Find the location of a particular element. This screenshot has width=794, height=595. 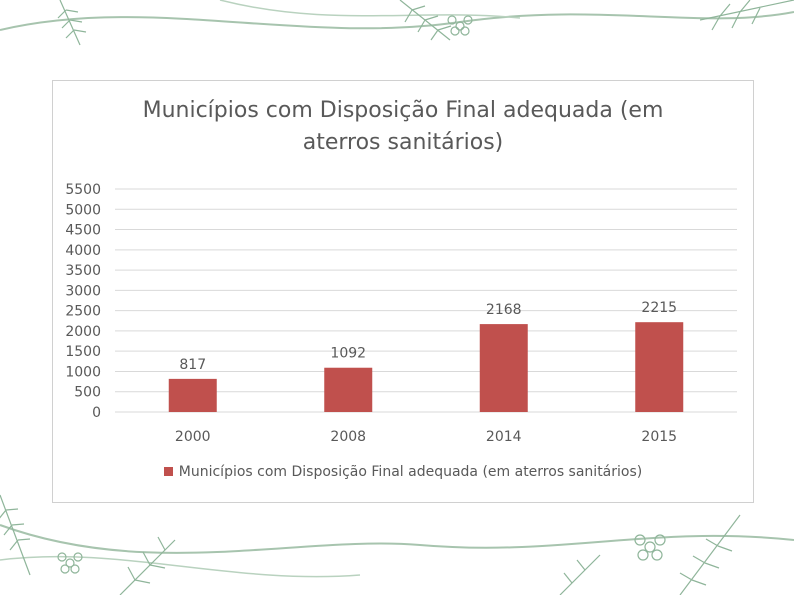

y-tick-label: 5000 is located at coordinates (83, 210).